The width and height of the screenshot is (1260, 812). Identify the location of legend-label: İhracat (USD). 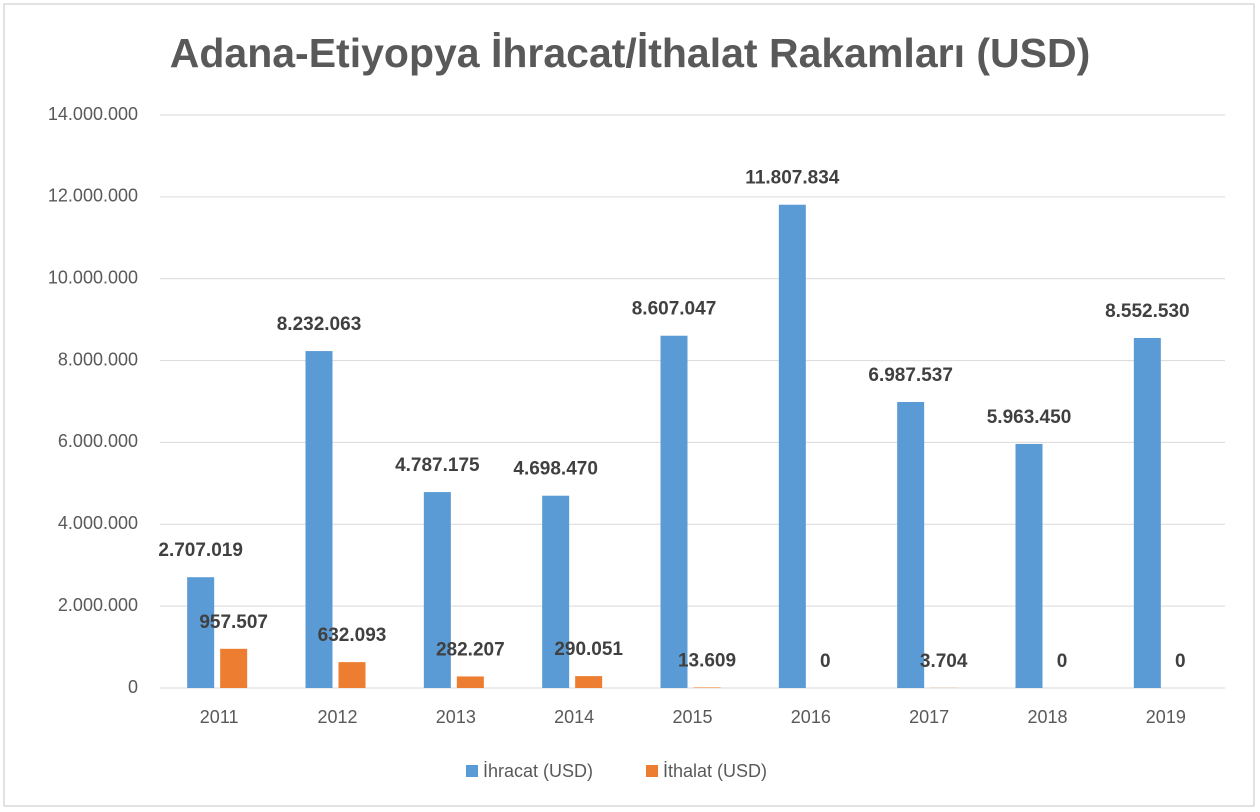
(538, 771).